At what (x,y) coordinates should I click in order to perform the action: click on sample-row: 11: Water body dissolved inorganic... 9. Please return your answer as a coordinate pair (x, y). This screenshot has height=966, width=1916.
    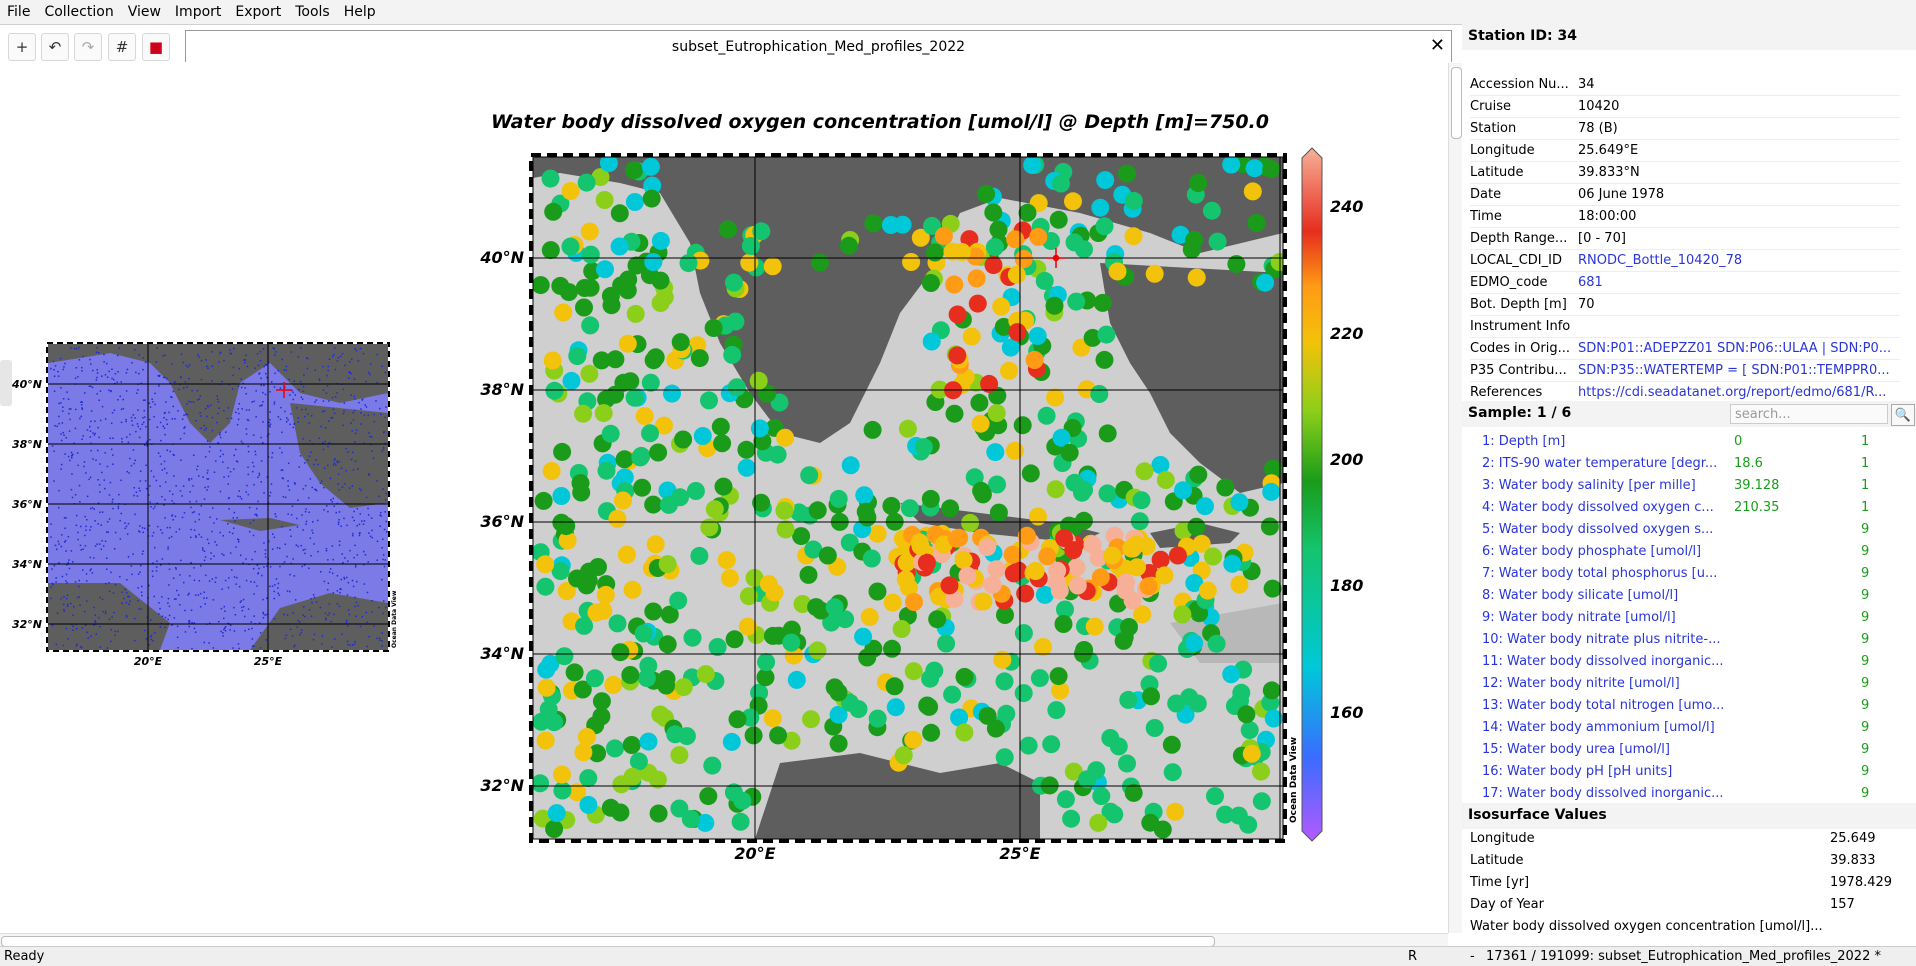
    Looking at the image, I should click on (1685, 661).